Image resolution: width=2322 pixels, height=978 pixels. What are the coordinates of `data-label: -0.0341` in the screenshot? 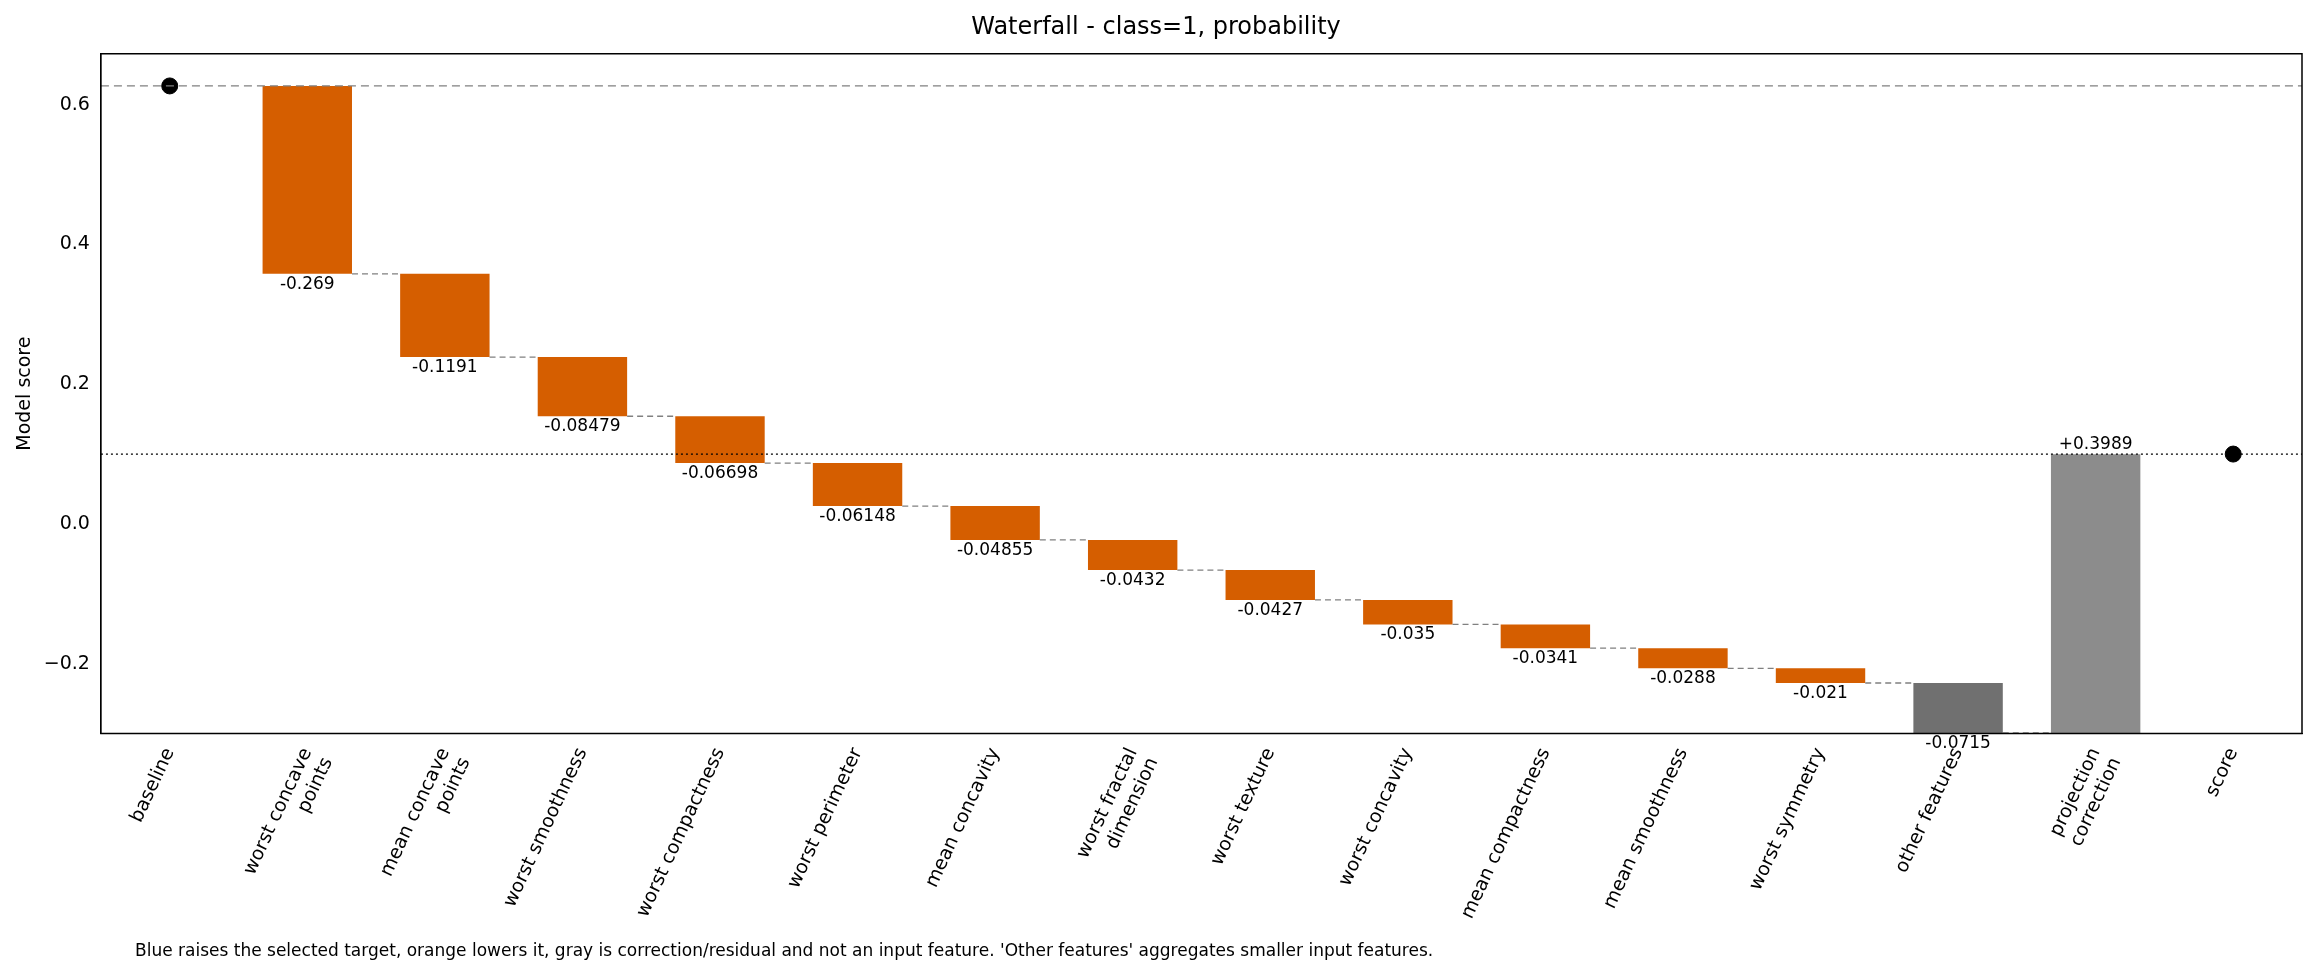 It's located at (1545, 657).